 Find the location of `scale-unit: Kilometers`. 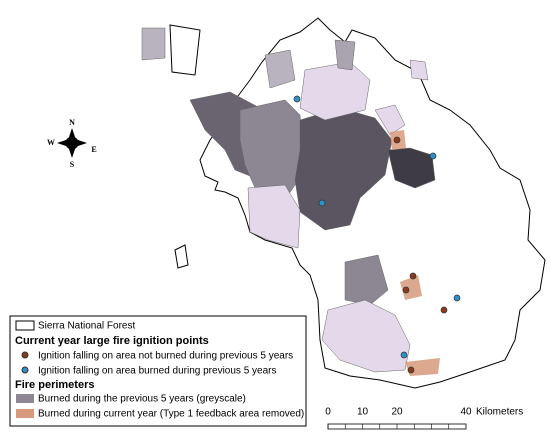

scale-unit: Kilometers is located at coordinates (499, 412).